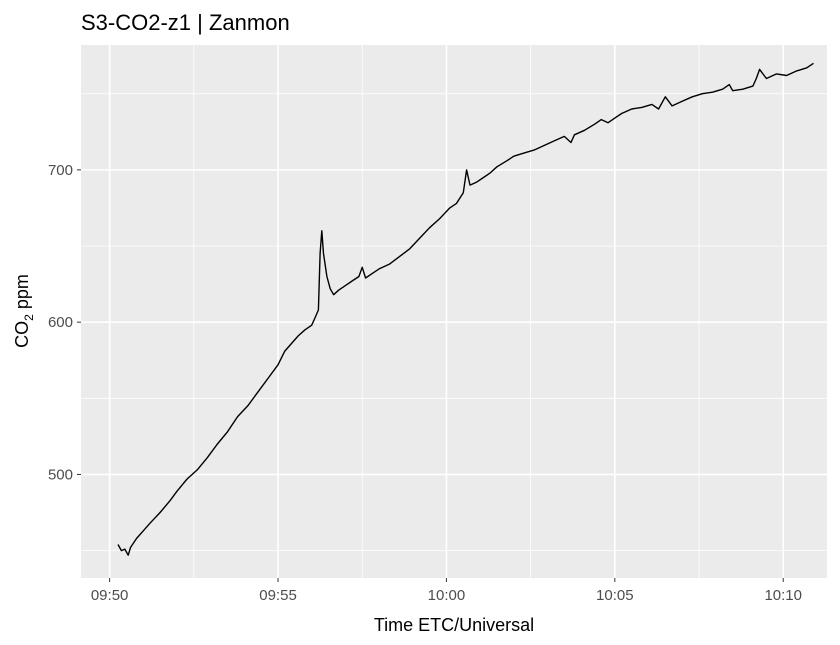 This screenshot has width=840, height=645. I want to click on y-tick-label: 600, so click(60, 322).